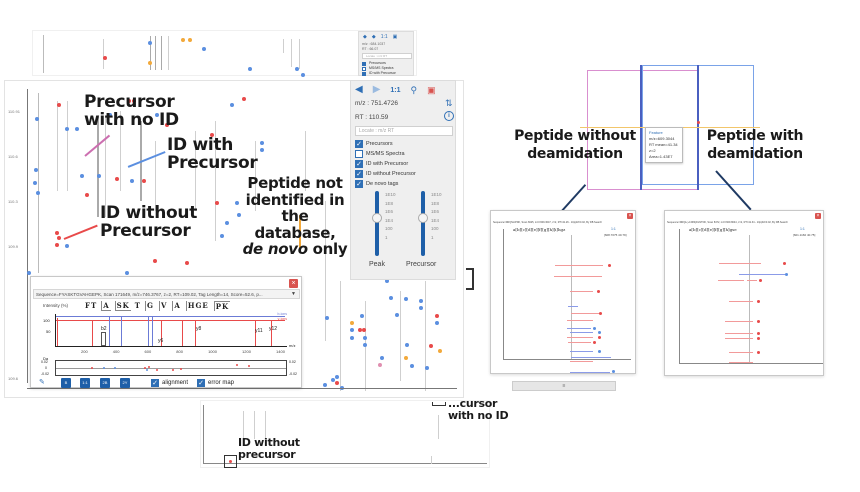  What do you see at coordinates (370, 49) in the screenshot?
I see `top-rt-label: RT : 66.07` at bounding box center [370, 49].